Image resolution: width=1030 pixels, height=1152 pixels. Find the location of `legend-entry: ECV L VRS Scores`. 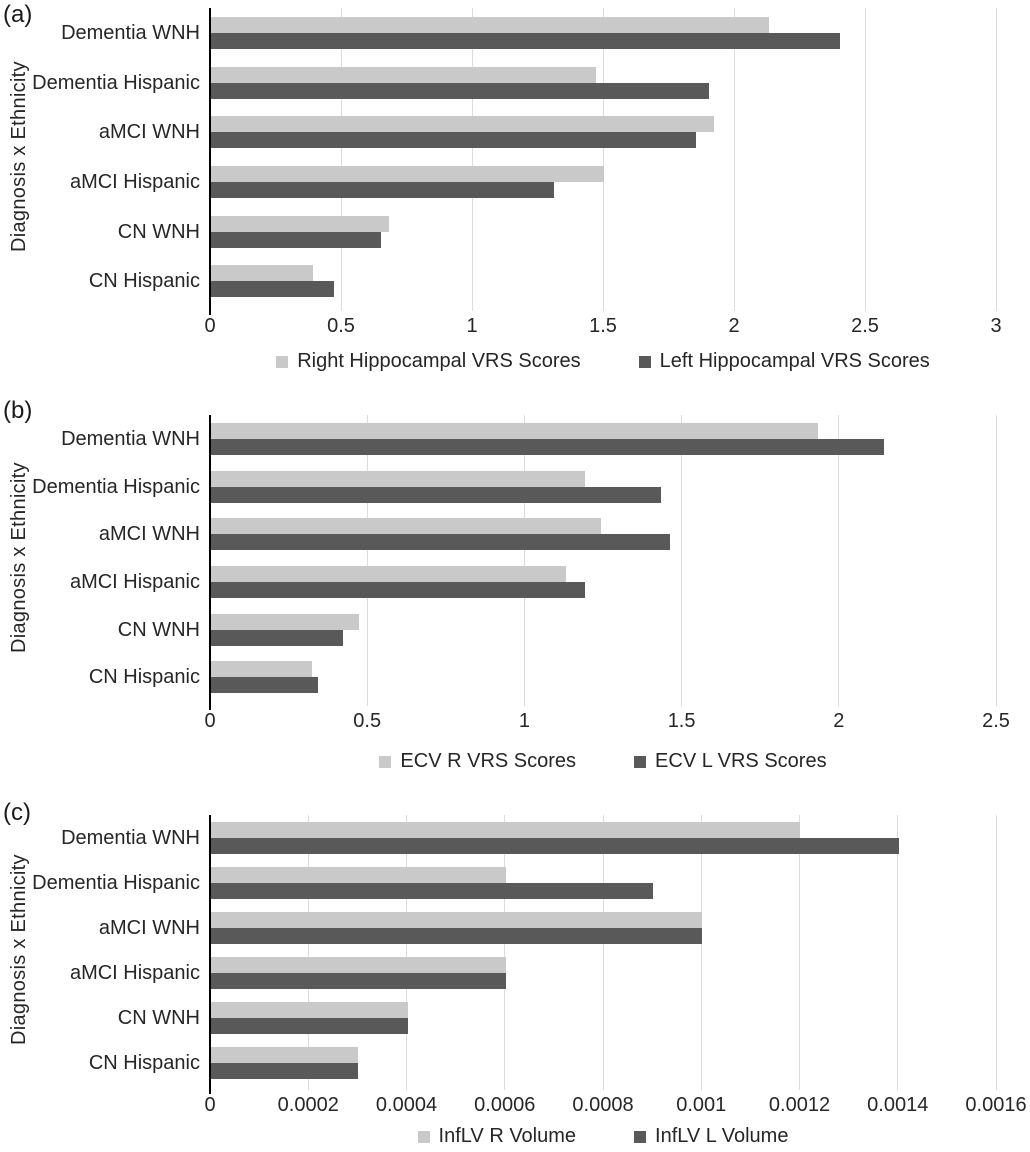

legend-entry: ECV L VRS Scores is located at coordinates (730, 761).